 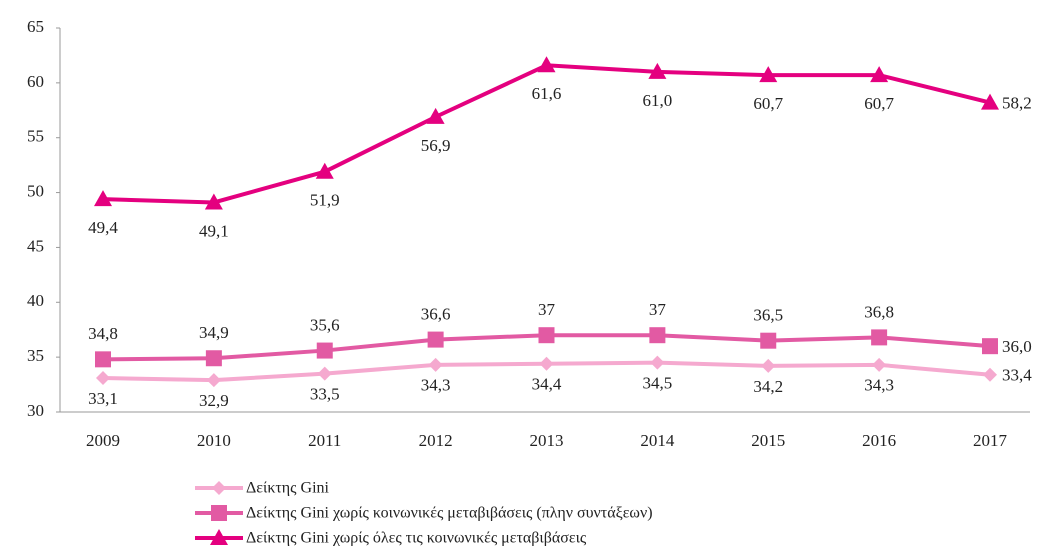 What do you see at coordinates (547, 440) in the screenshot?
I see `x-tick-label: 2013` at bounding box center [547, 440].